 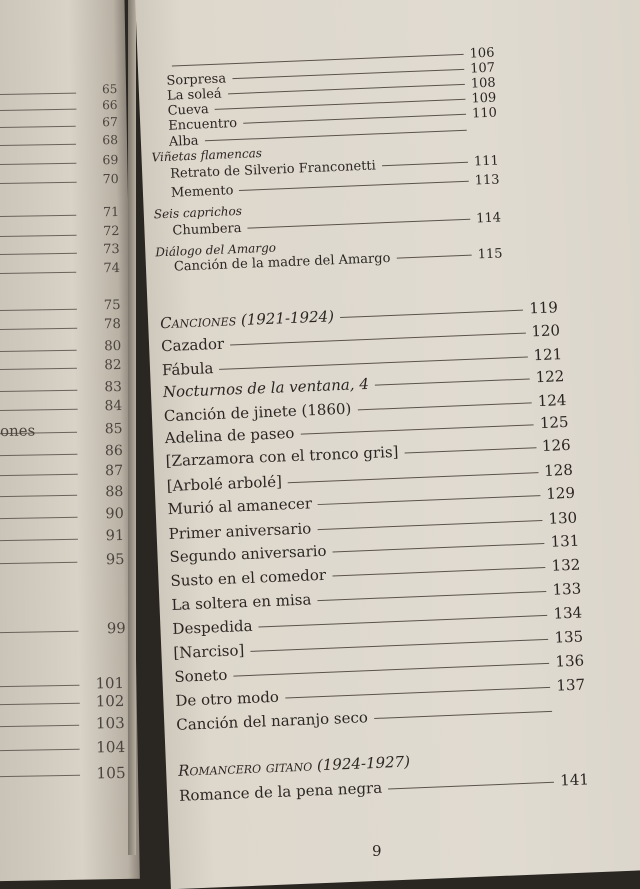 I want to click on entry-title: Canción del naranjo seco, so click(x=272, y=721).